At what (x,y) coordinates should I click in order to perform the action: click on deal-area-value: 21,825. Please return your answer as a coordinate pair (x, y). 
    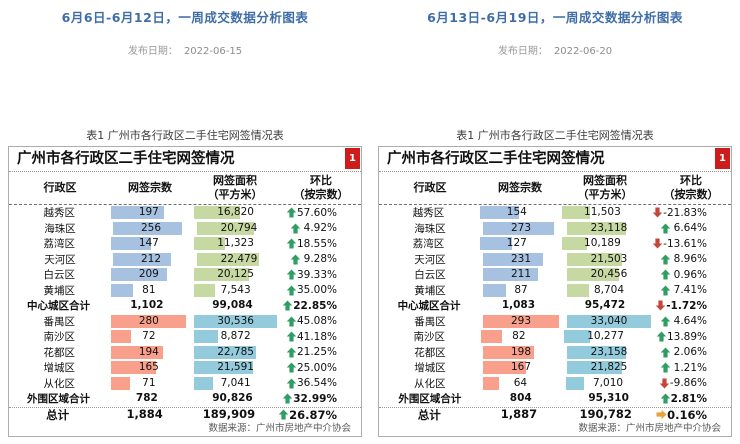
    Looking at the image, I should click on (609, 367).